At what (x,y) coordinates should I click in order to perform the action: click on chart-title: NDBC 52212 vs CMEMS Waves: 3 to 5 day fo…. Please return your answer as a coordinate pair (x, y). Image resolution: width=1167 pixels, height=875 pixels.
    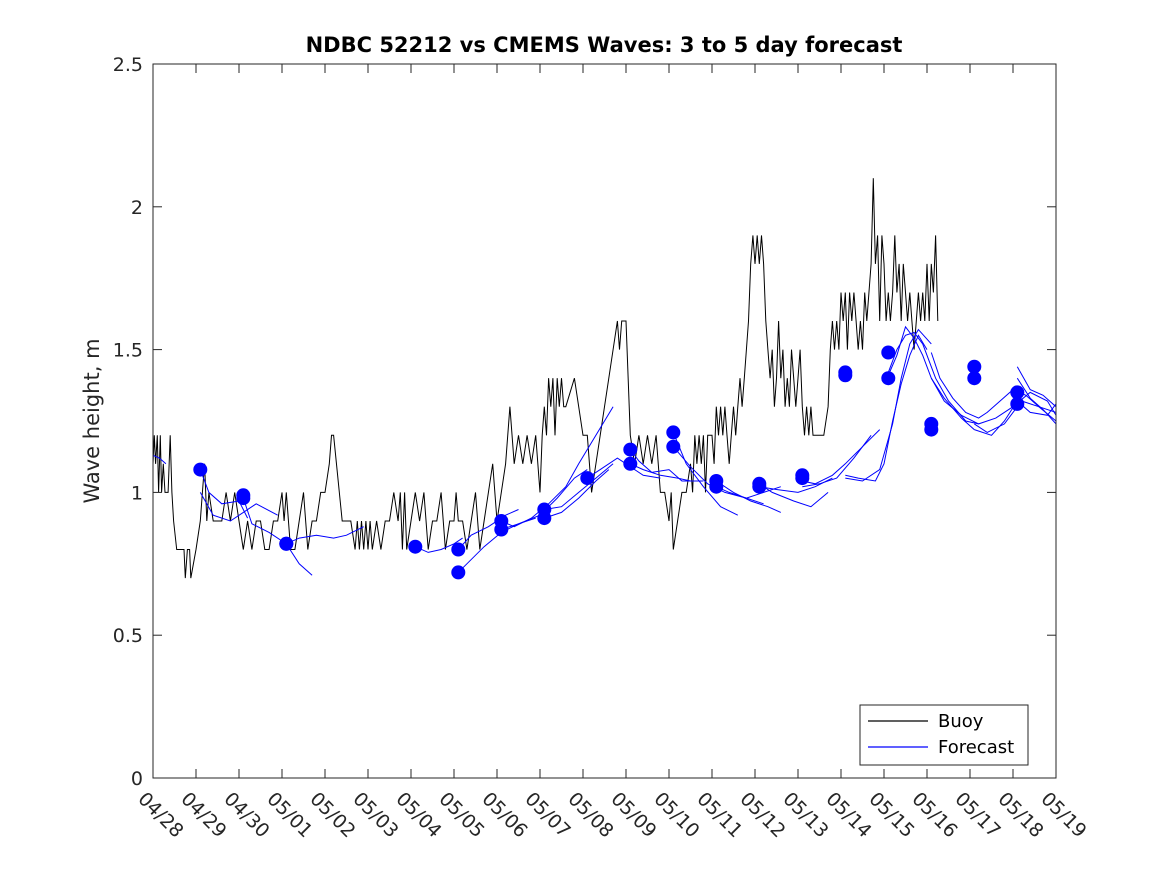
    Looking at the image, I should click on (604, 45).